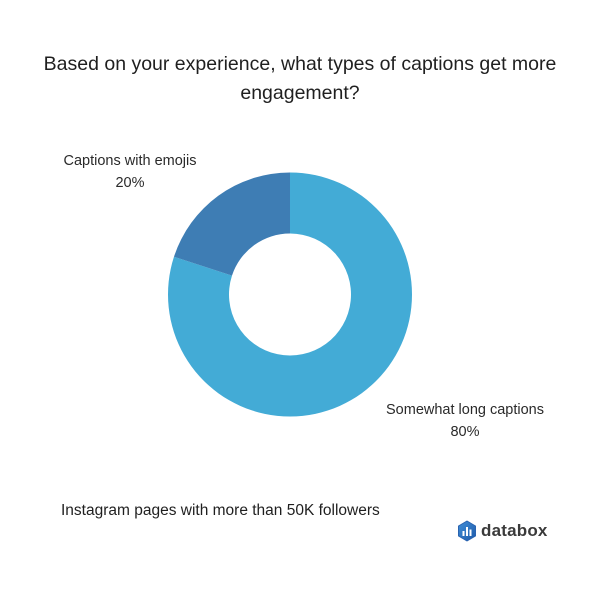 Image resolution: width=600 pixels, height=600 pixels. I want to click on slice-label-emojis-value: 20%, so click(130, 183).